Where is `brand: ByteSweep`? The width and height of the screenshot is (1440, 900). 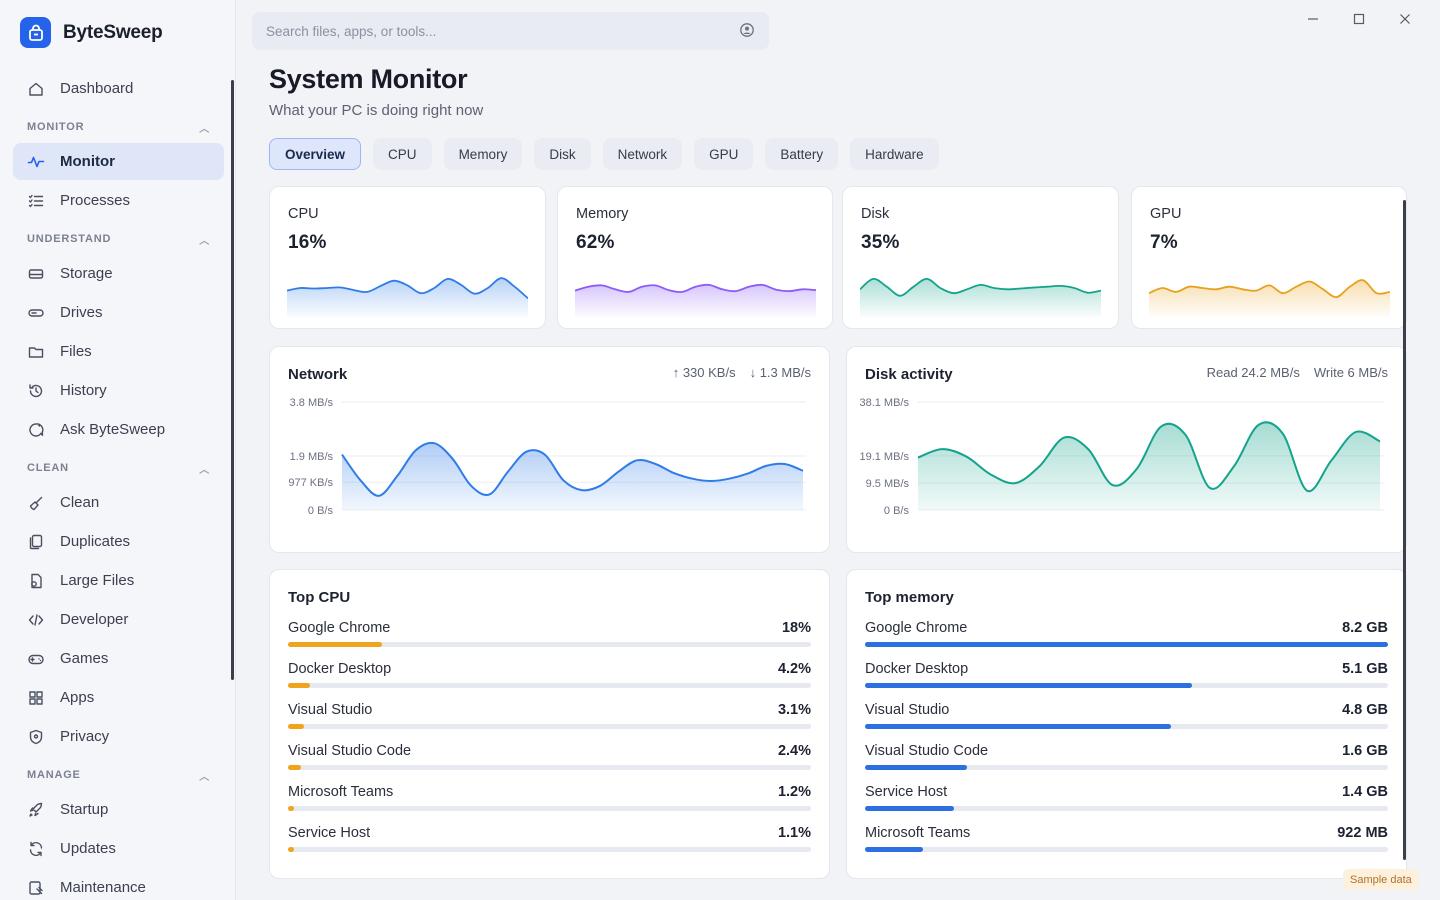 brand: ByteSweep is located at coordinates (91, 32).